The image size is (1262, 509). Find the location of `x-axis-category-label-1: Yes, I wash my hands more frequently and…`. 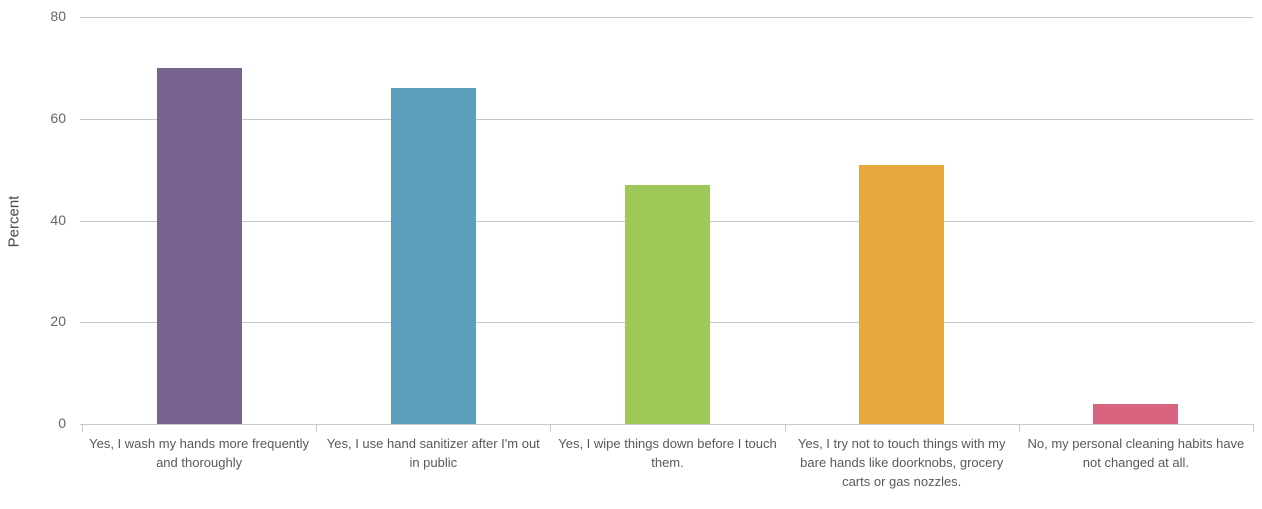

x-axis-category-label-1: Yes, I wash my hands more frequently and… is located at coordinates (199, 453).